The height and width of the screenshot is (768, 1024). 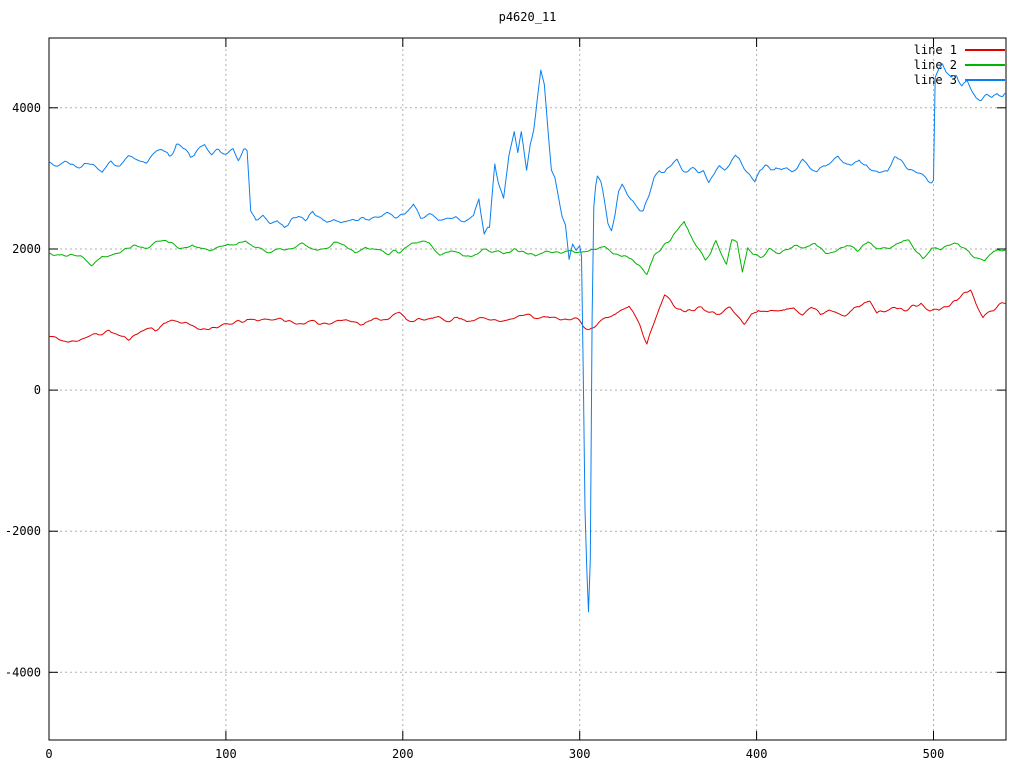 I want to click on x-tick-label: 500, so click(x=934, y=754).